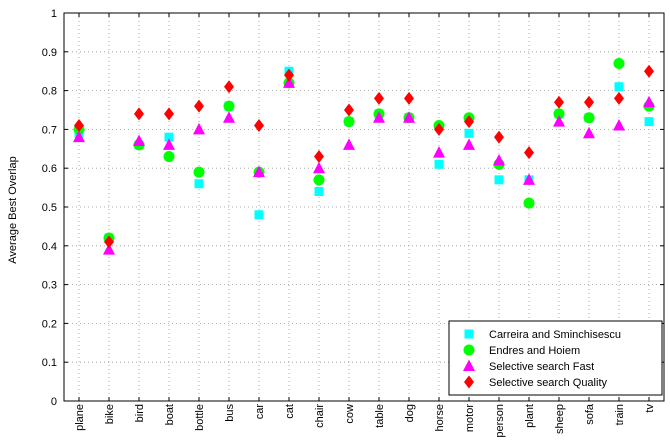 The image size is (670, 443). What do you see at coordinates (260, 412) in the screenshot?
I see `x-tick-label: car` at bounding box center [260, 412].